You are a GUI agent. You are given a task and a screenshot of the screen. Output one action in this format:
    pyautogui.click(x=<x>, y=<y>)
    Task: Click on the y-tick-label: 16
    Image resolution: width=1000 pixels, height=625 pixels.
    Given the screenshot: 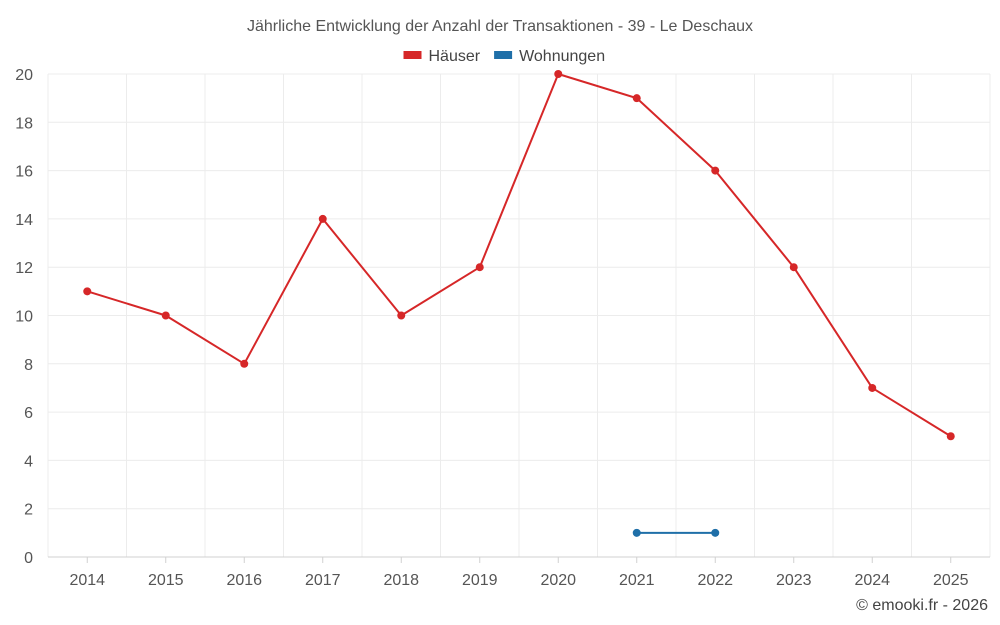 What is the action you would take?
    pyautogui.click(x=24, y=172)
    